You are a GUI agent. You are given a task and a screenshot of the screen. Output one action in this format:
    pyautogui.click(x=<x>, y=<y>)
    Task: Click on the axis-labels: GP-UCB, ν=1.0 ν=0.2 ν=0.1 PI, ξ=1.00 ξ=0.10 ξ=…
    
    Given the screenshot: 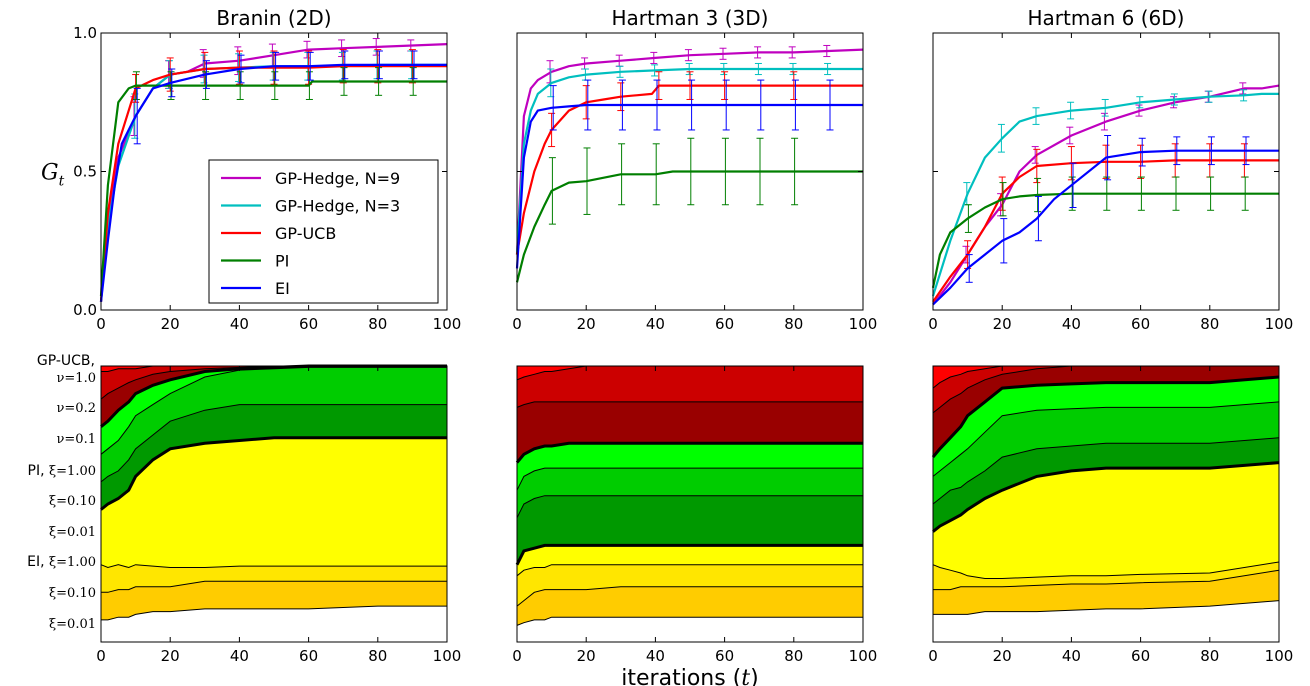 What is the action you would take?
    pyautogui.click(x=61, y=492)
    